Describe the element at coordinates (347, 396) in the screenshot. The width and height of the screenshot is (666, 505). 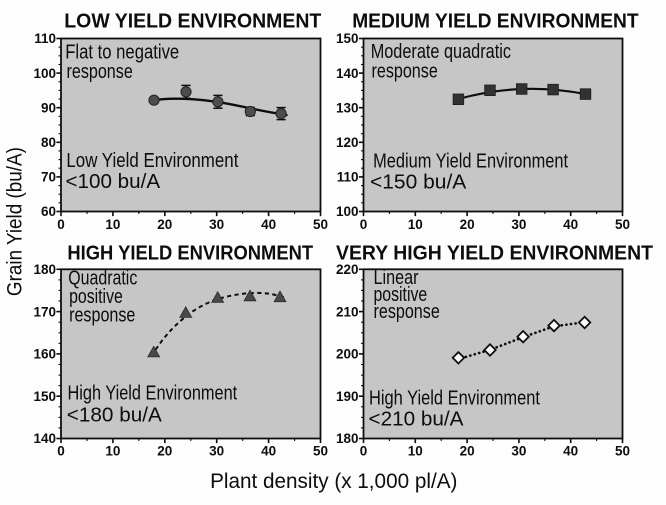
I see `svg-text: 190` at that location.